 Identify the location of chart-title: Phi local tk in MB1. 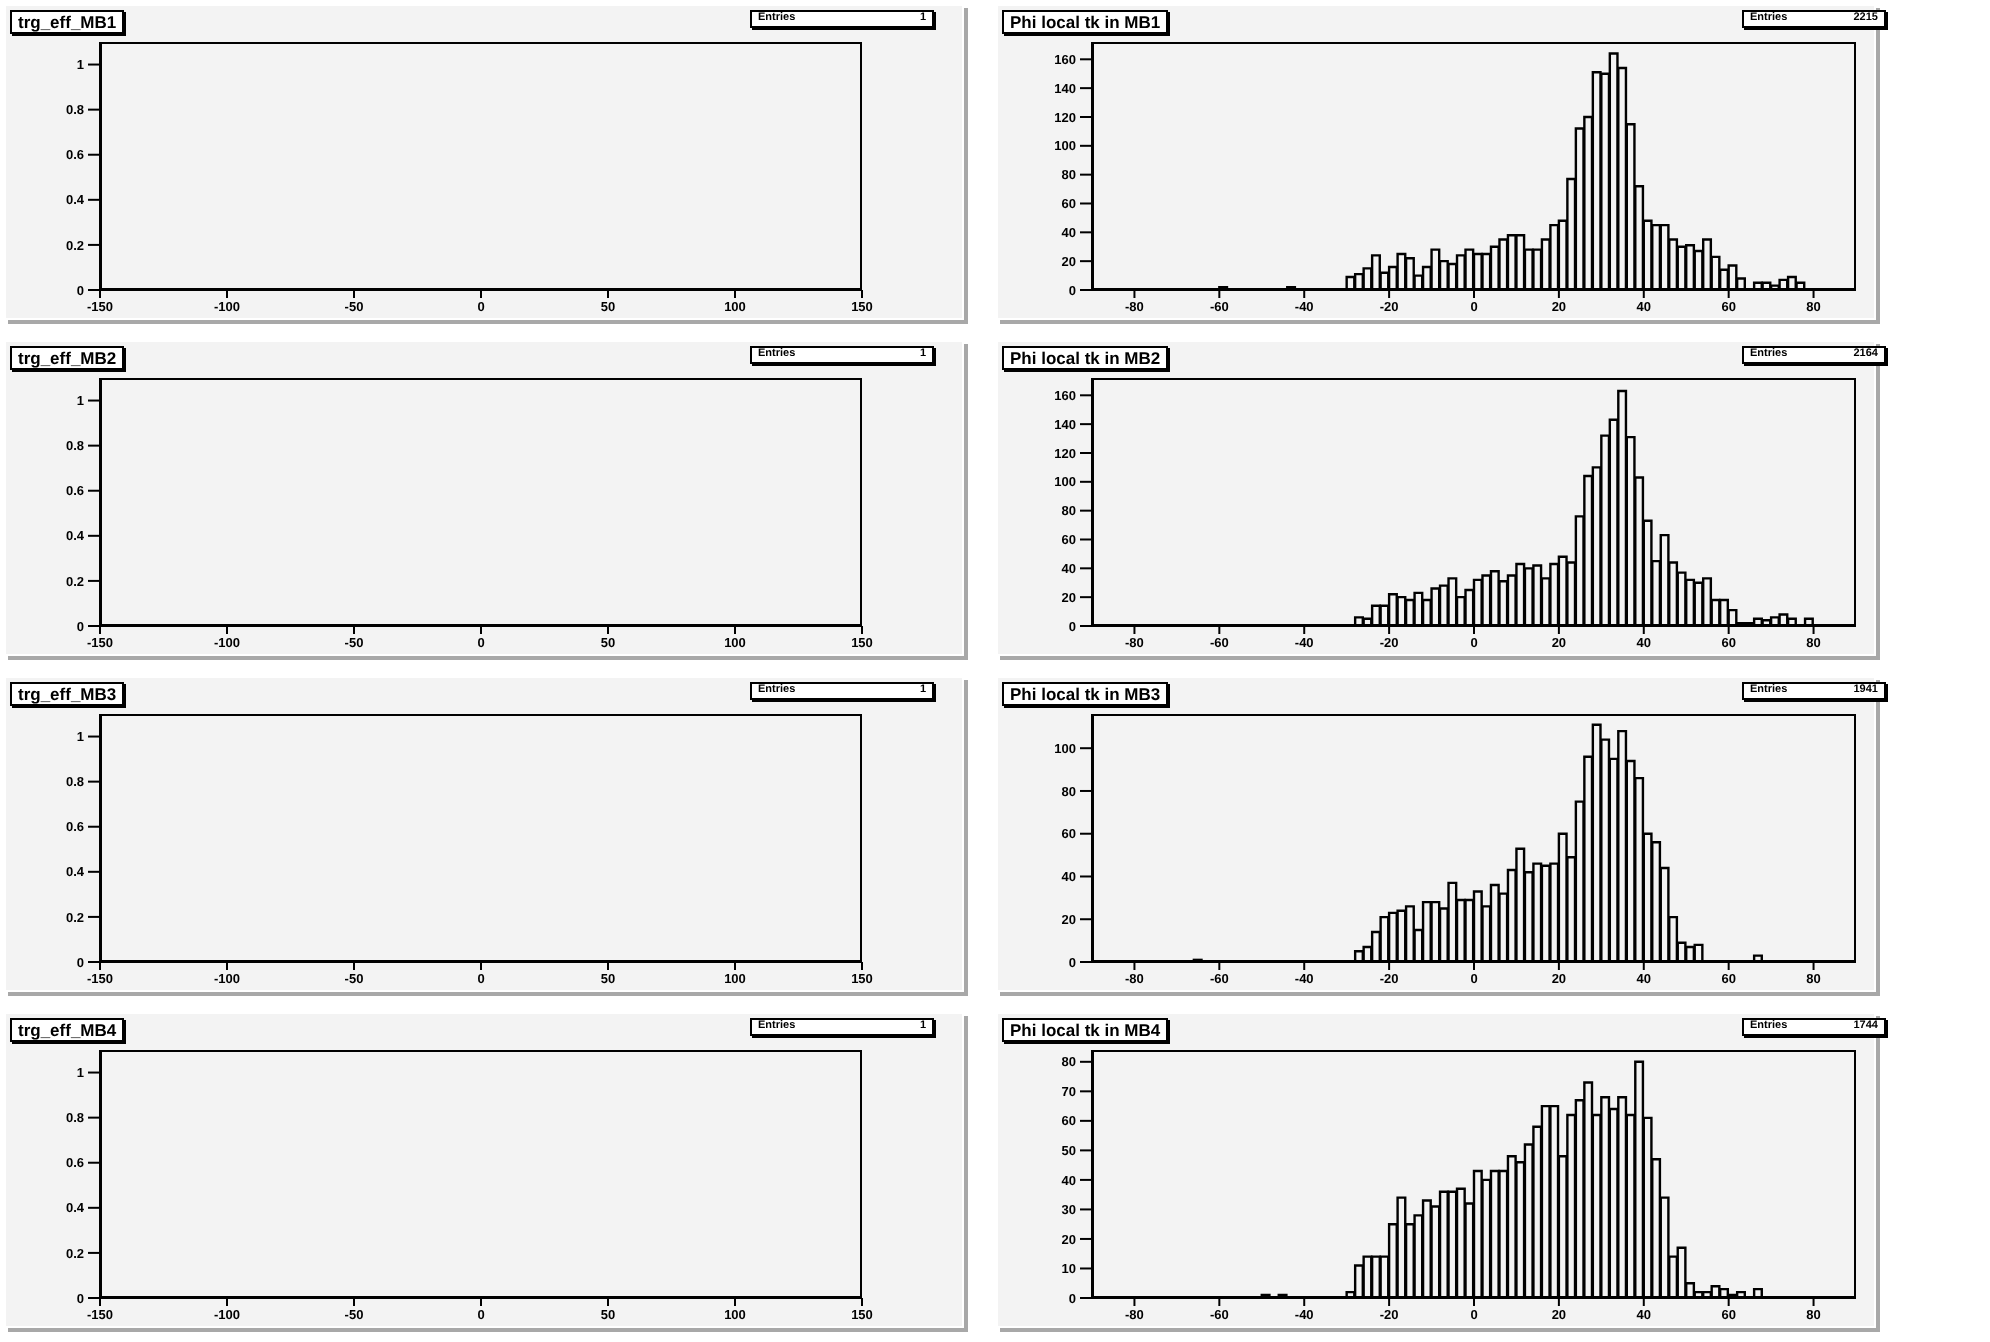
(1085, 22).